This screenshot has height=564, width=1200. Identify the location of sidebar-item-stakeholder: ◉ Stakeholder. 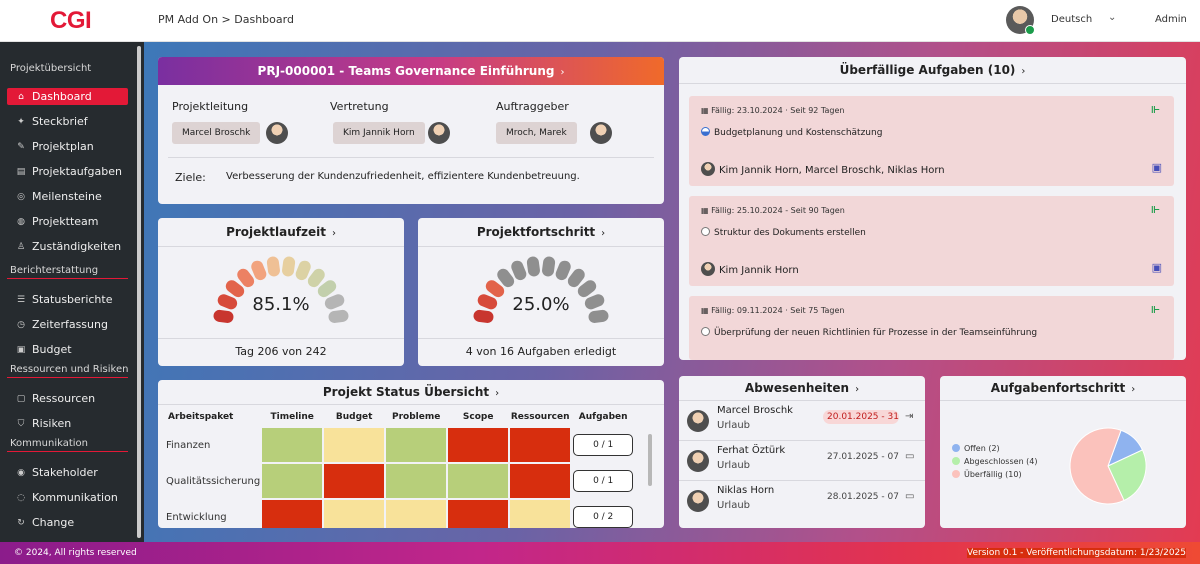
(67, 472).